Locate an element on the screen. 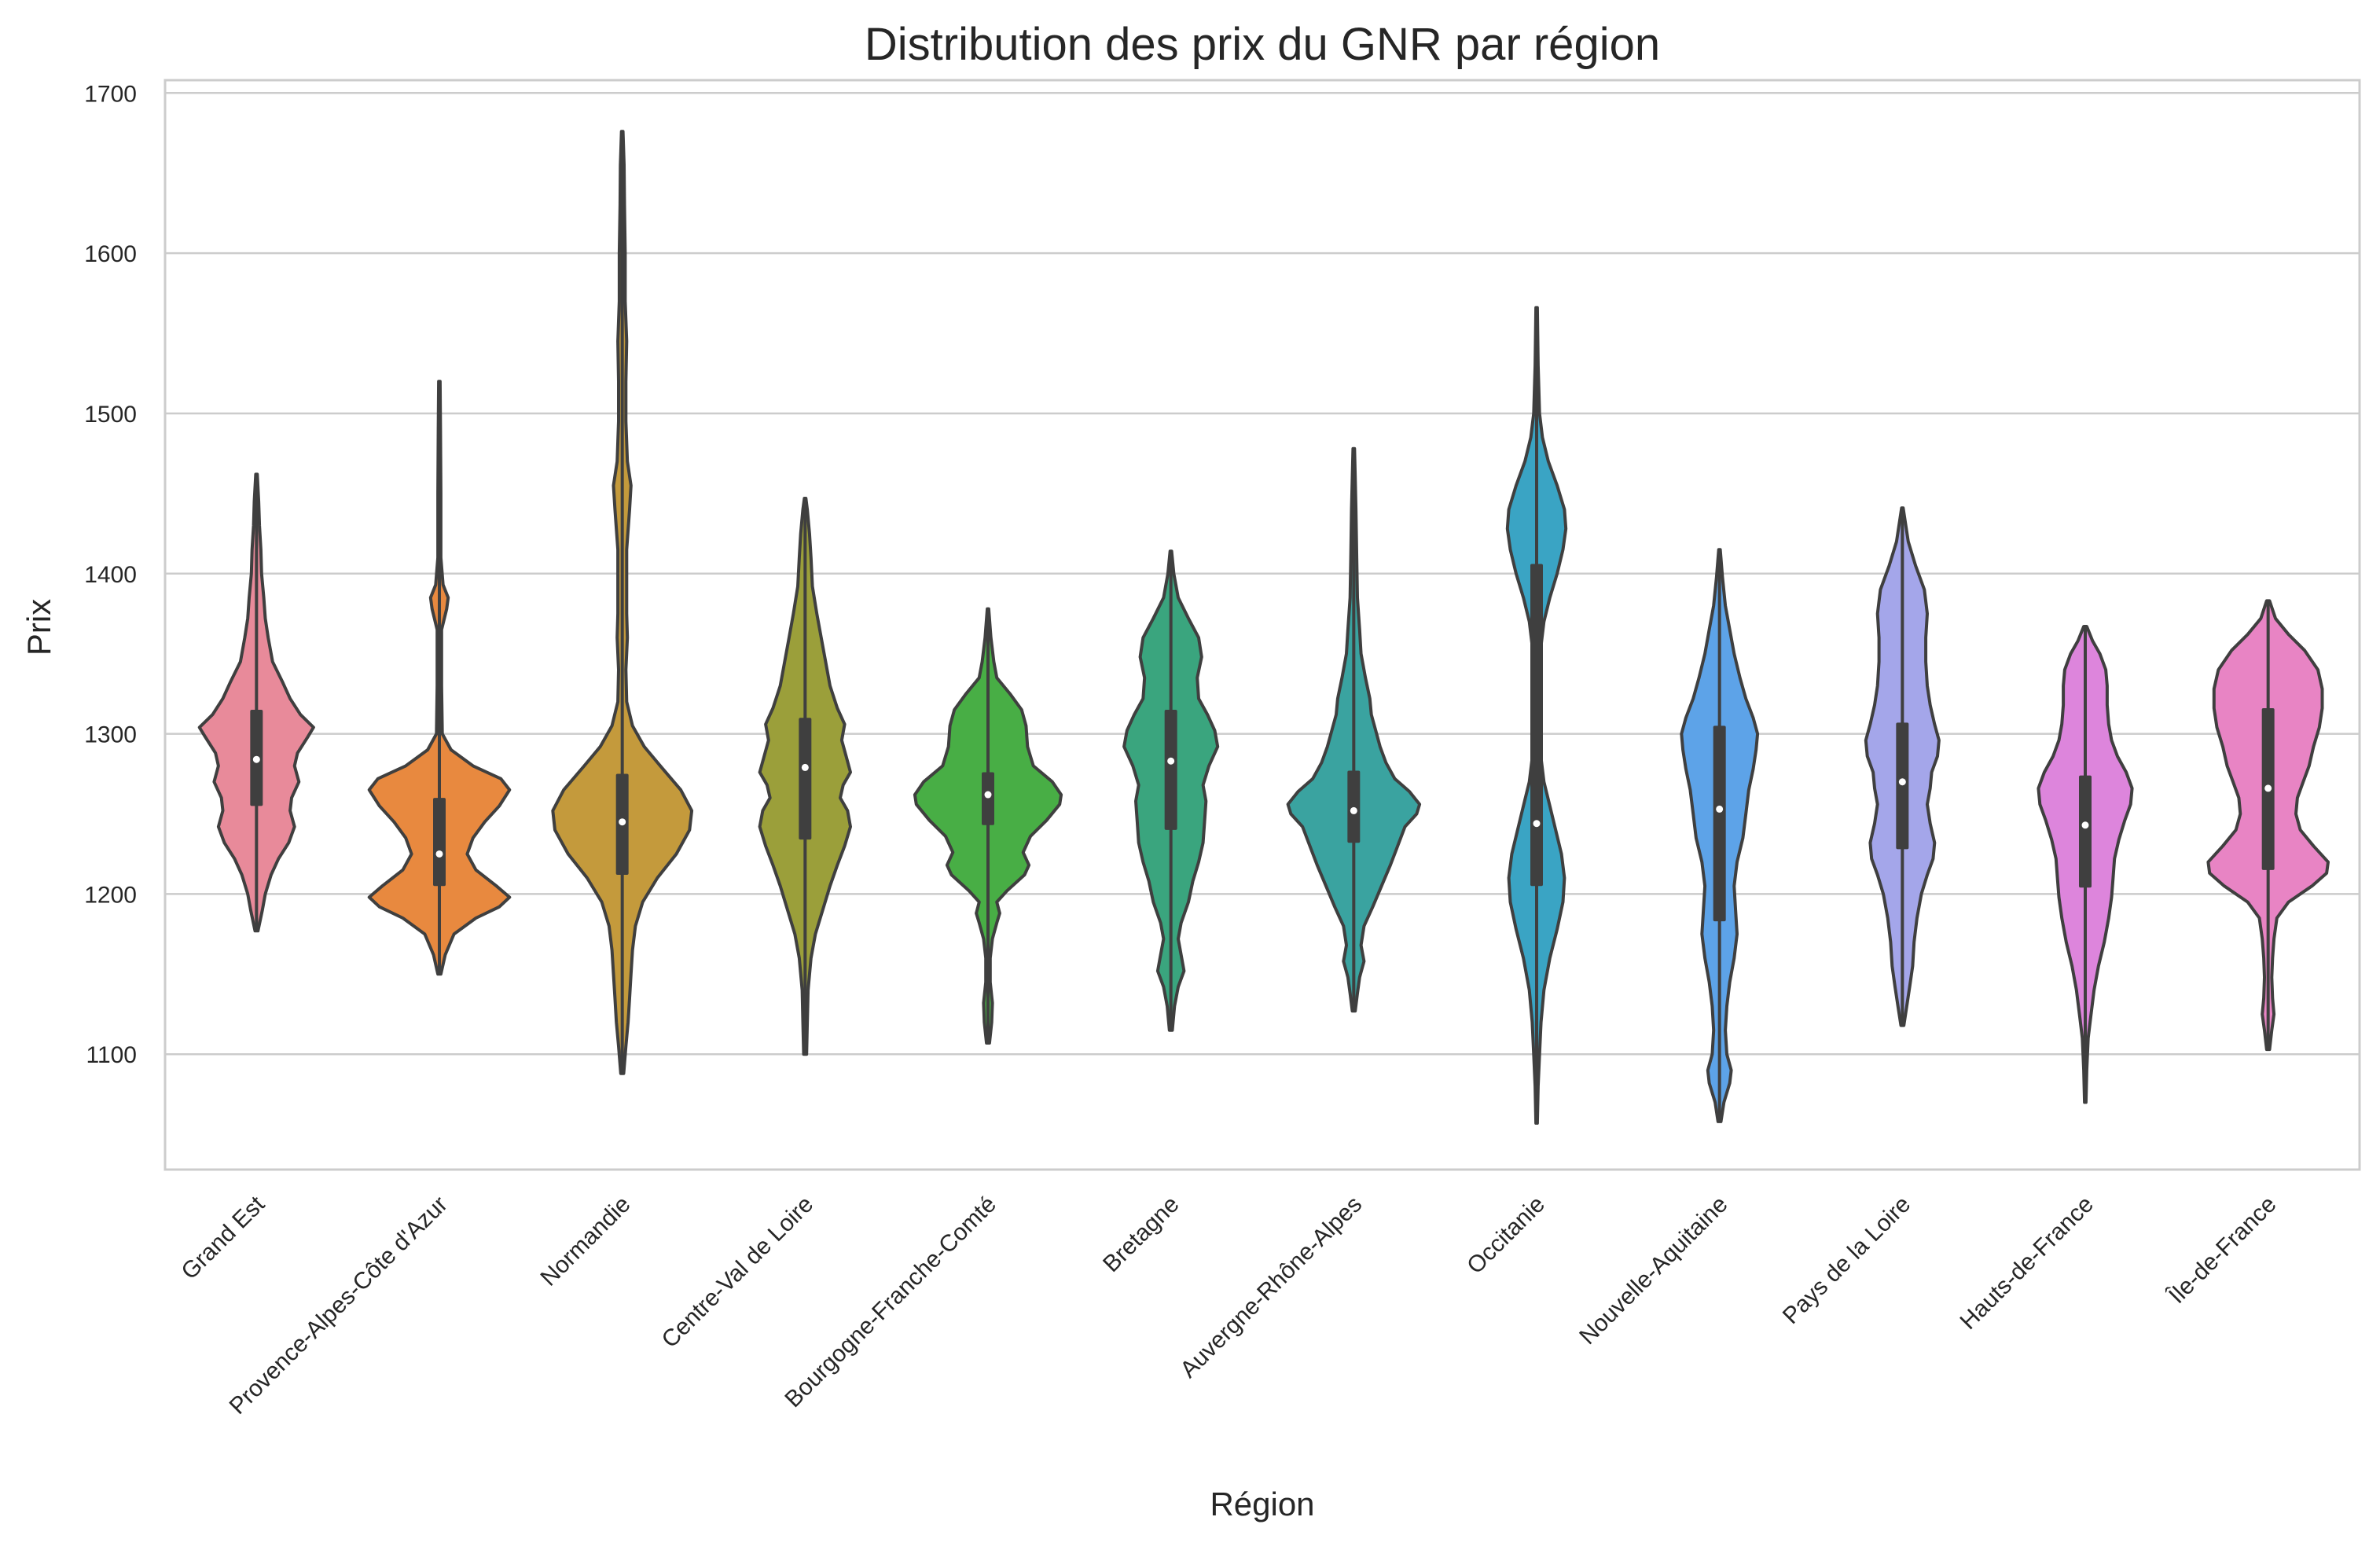 This screenshot has width=2380, height=1550. chart-title: Distribution des prix du GNR par région is located at coordinates (1262, 44).